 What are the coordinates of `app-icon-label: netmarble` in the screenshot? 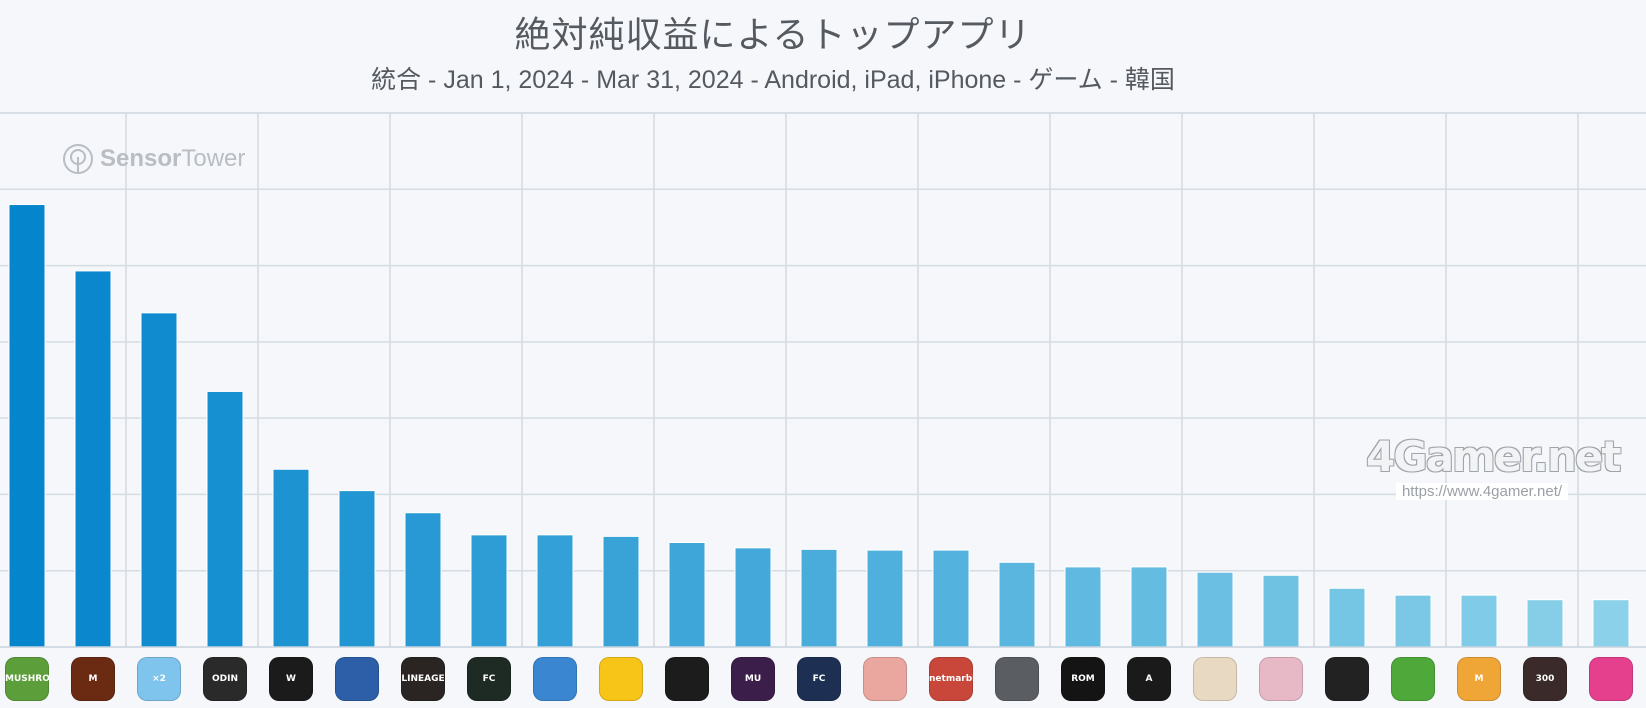 It's located at (951, 679).